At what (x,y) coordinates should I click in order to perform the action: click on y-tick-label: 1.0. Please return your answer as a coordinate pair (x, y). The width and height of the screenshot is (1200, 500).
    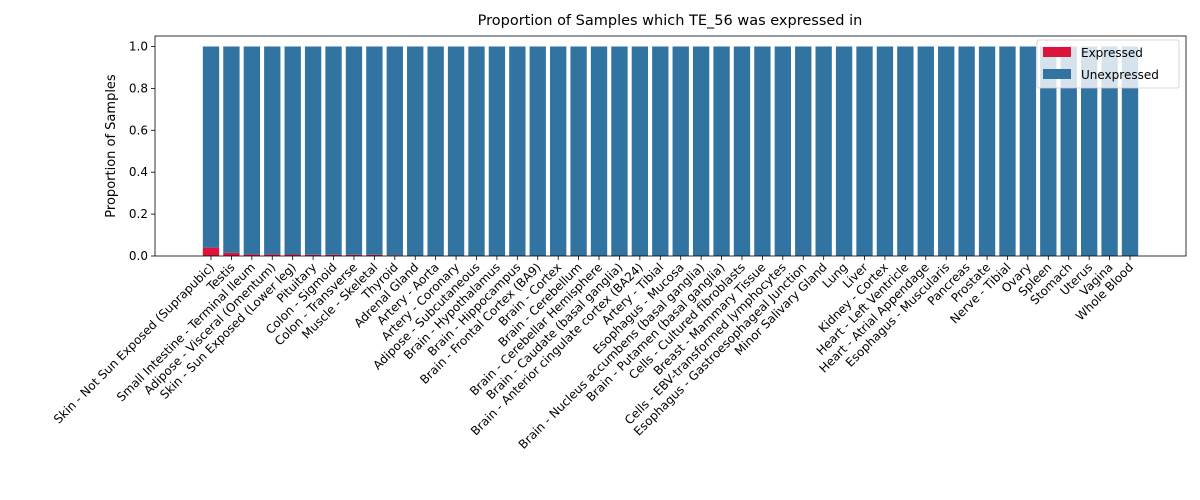
    Looking at the image, I should click on (138, 46).